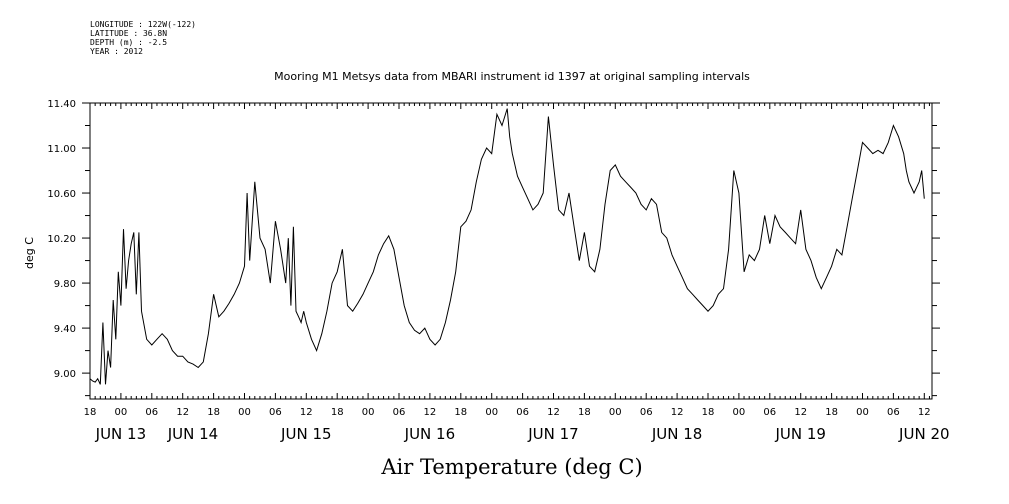 Image resolution: width=1009 pixels, height=504 pixels. What do you see at coordinates (120, 434) in the screenshot?
I see `date-label: JUN 13` at bounding box center [120, 434].